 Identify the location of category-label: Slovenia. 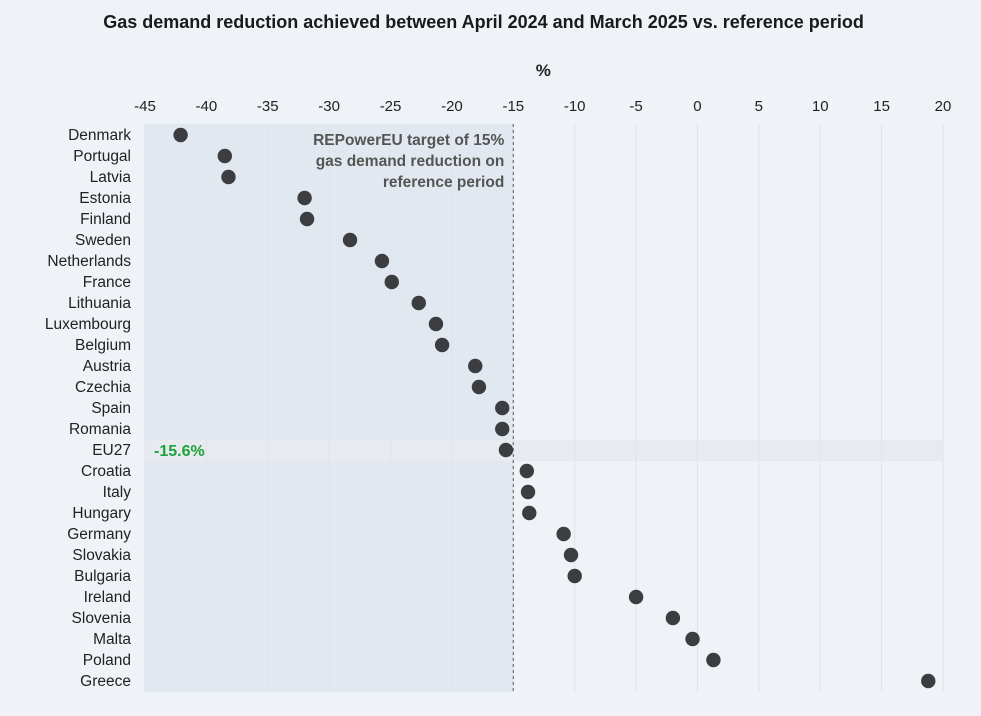
(102, 618).